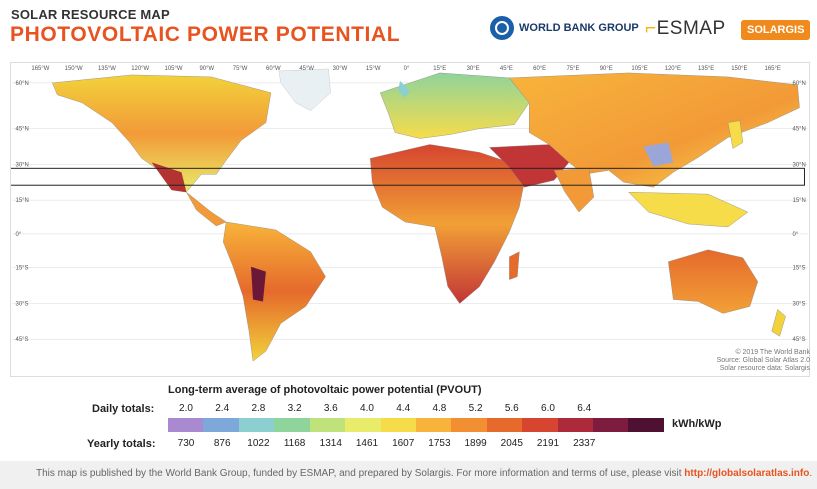  What do you see at coordinates (161, 133) in the screenshot?
I see `north-america-region` at bounding box center [161, 133].